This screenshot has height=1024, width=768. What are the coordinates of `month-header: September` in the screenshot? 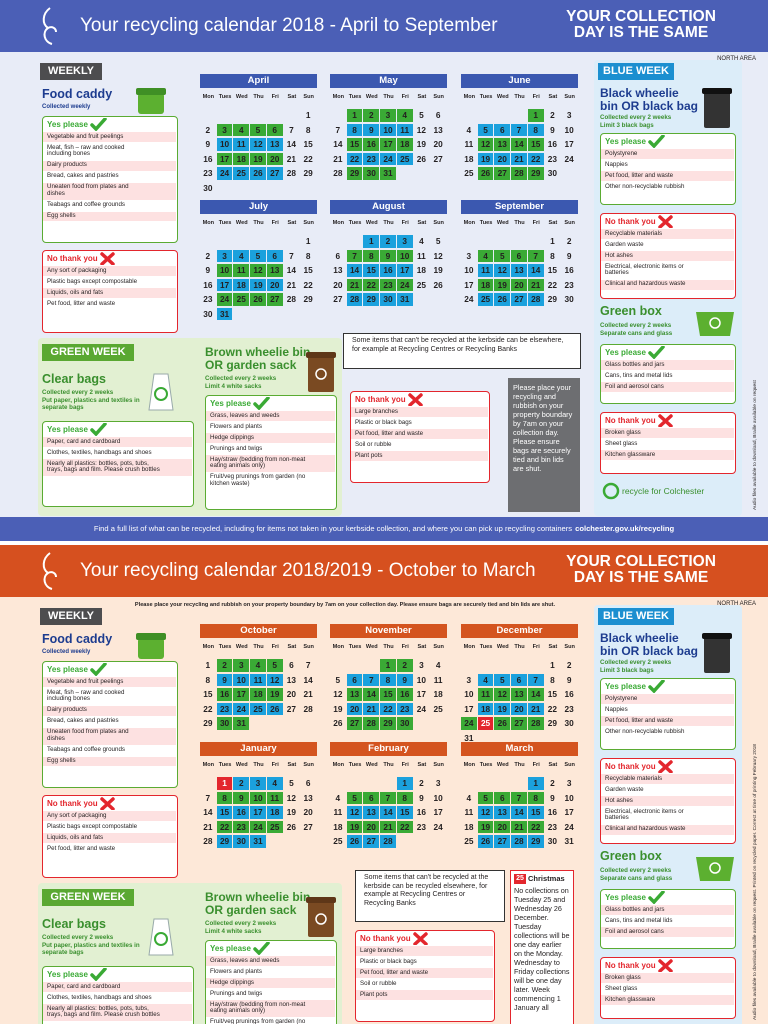 It's located at (519, 207).